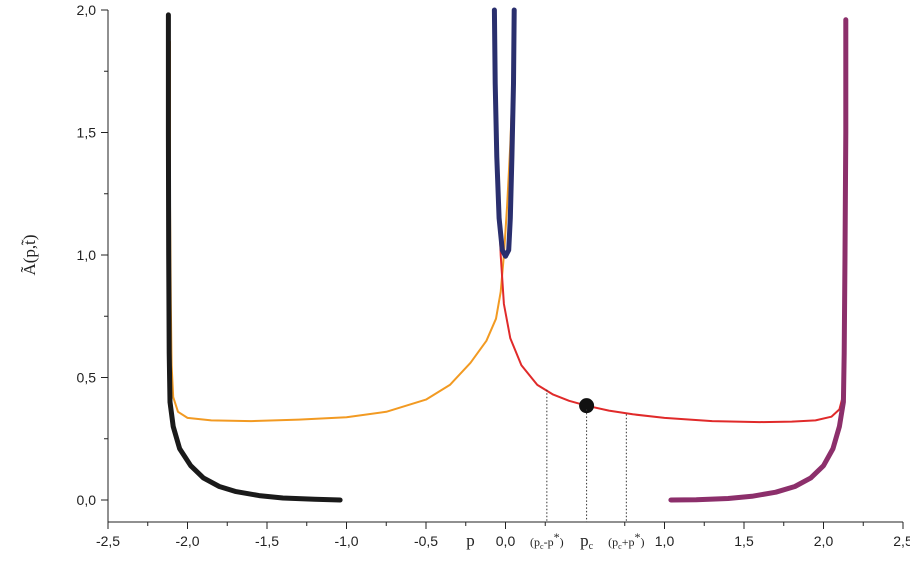 Image resolution: width=910 pixels, height=567 pixels. What do you see at coordinates (547, 540) in the screenshot?
I see `x-annotation: (pc-p*)` at bounding box center [547, 540].